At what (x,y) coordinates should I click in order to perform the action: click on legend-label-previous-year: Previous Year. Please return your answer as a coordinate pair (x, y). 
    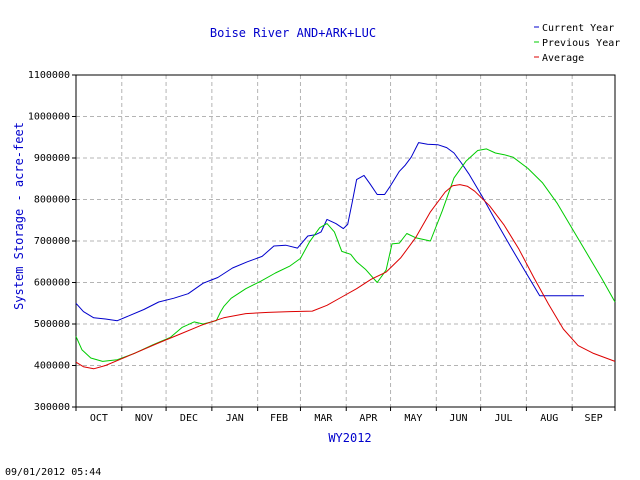
    Looking at the image, I should click on (581, 43).